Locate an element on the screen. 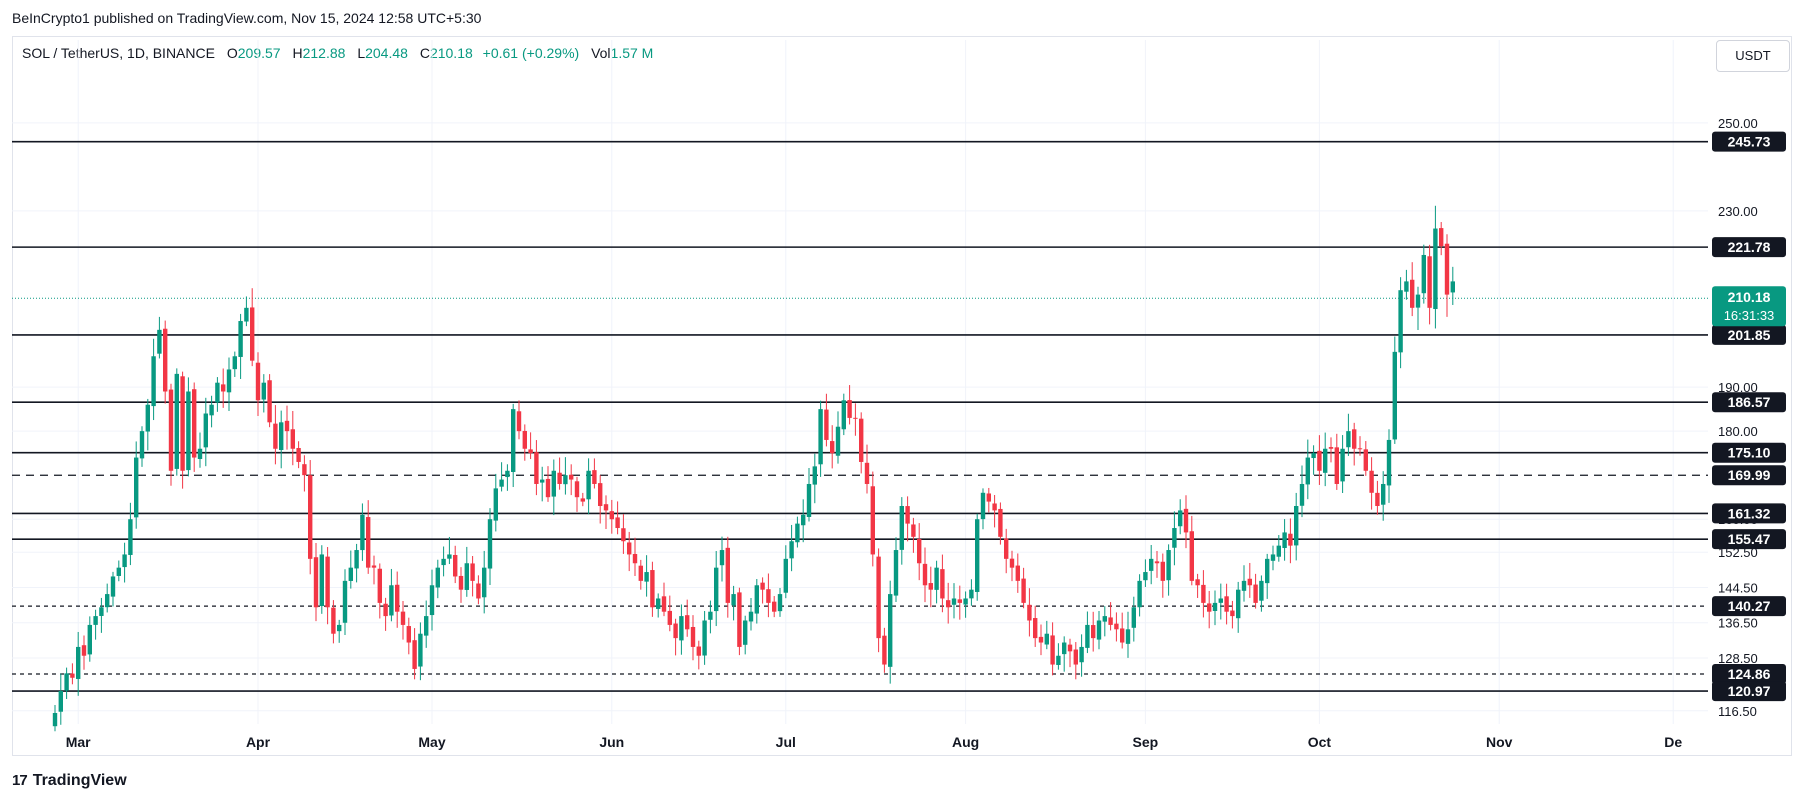  time-tick-label: Nov is located at coordinates (1499, 742).